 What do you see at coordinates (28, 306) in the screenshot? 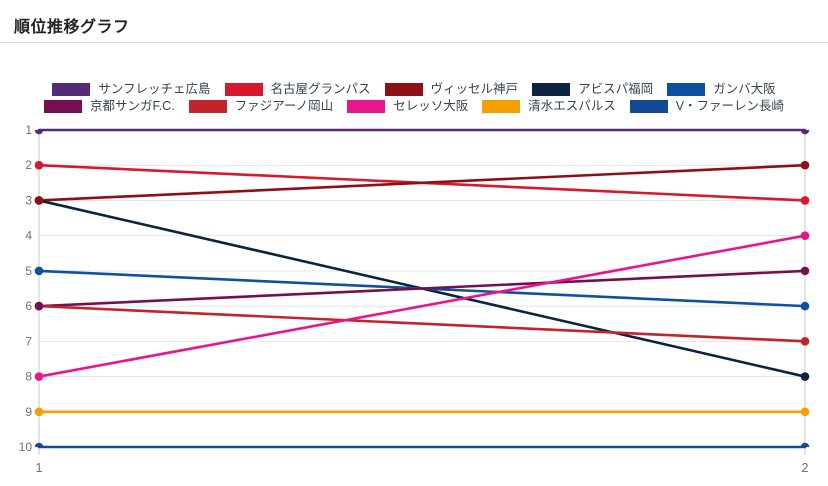
I see `y-axis-tick-label: 6` at bounding box center [28, 306].